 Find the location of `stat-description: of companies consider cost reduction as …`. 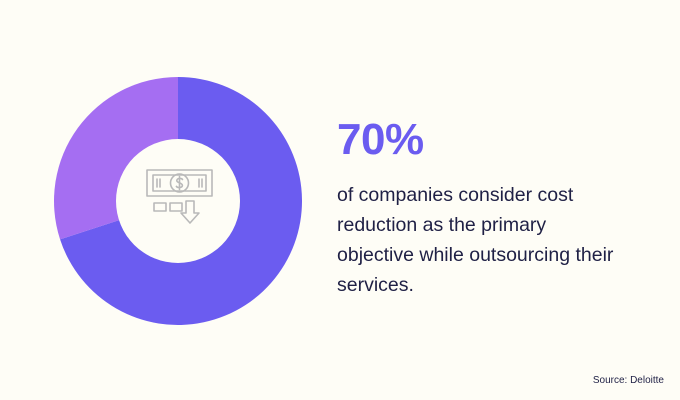

stat-description: of companies consider cost reduction as … is located at coordinates (475, 240).